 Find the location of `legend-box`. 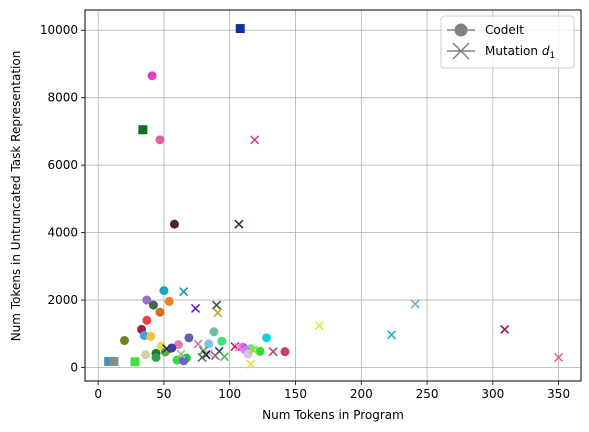

legend-box is located at coordinates (507, 42).